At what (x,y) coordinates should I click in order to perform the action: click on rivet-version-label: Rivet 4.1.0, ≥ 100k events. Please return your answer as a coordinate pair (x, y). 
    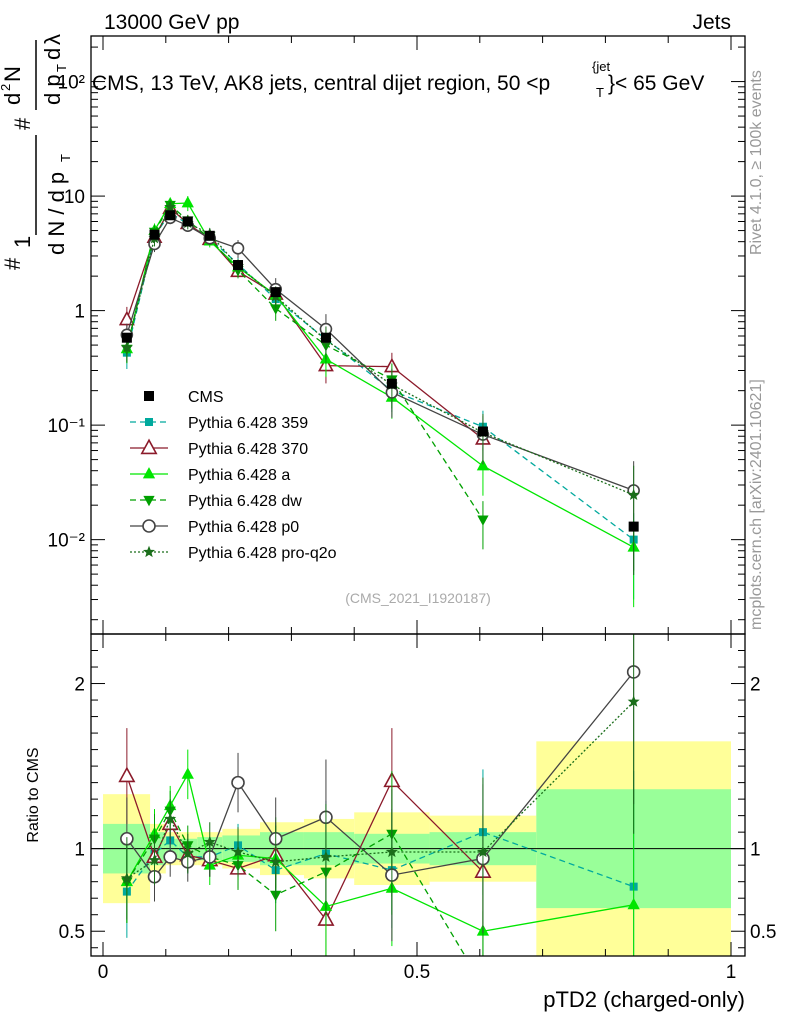
    Looking at the image, I should click on (756, 162).